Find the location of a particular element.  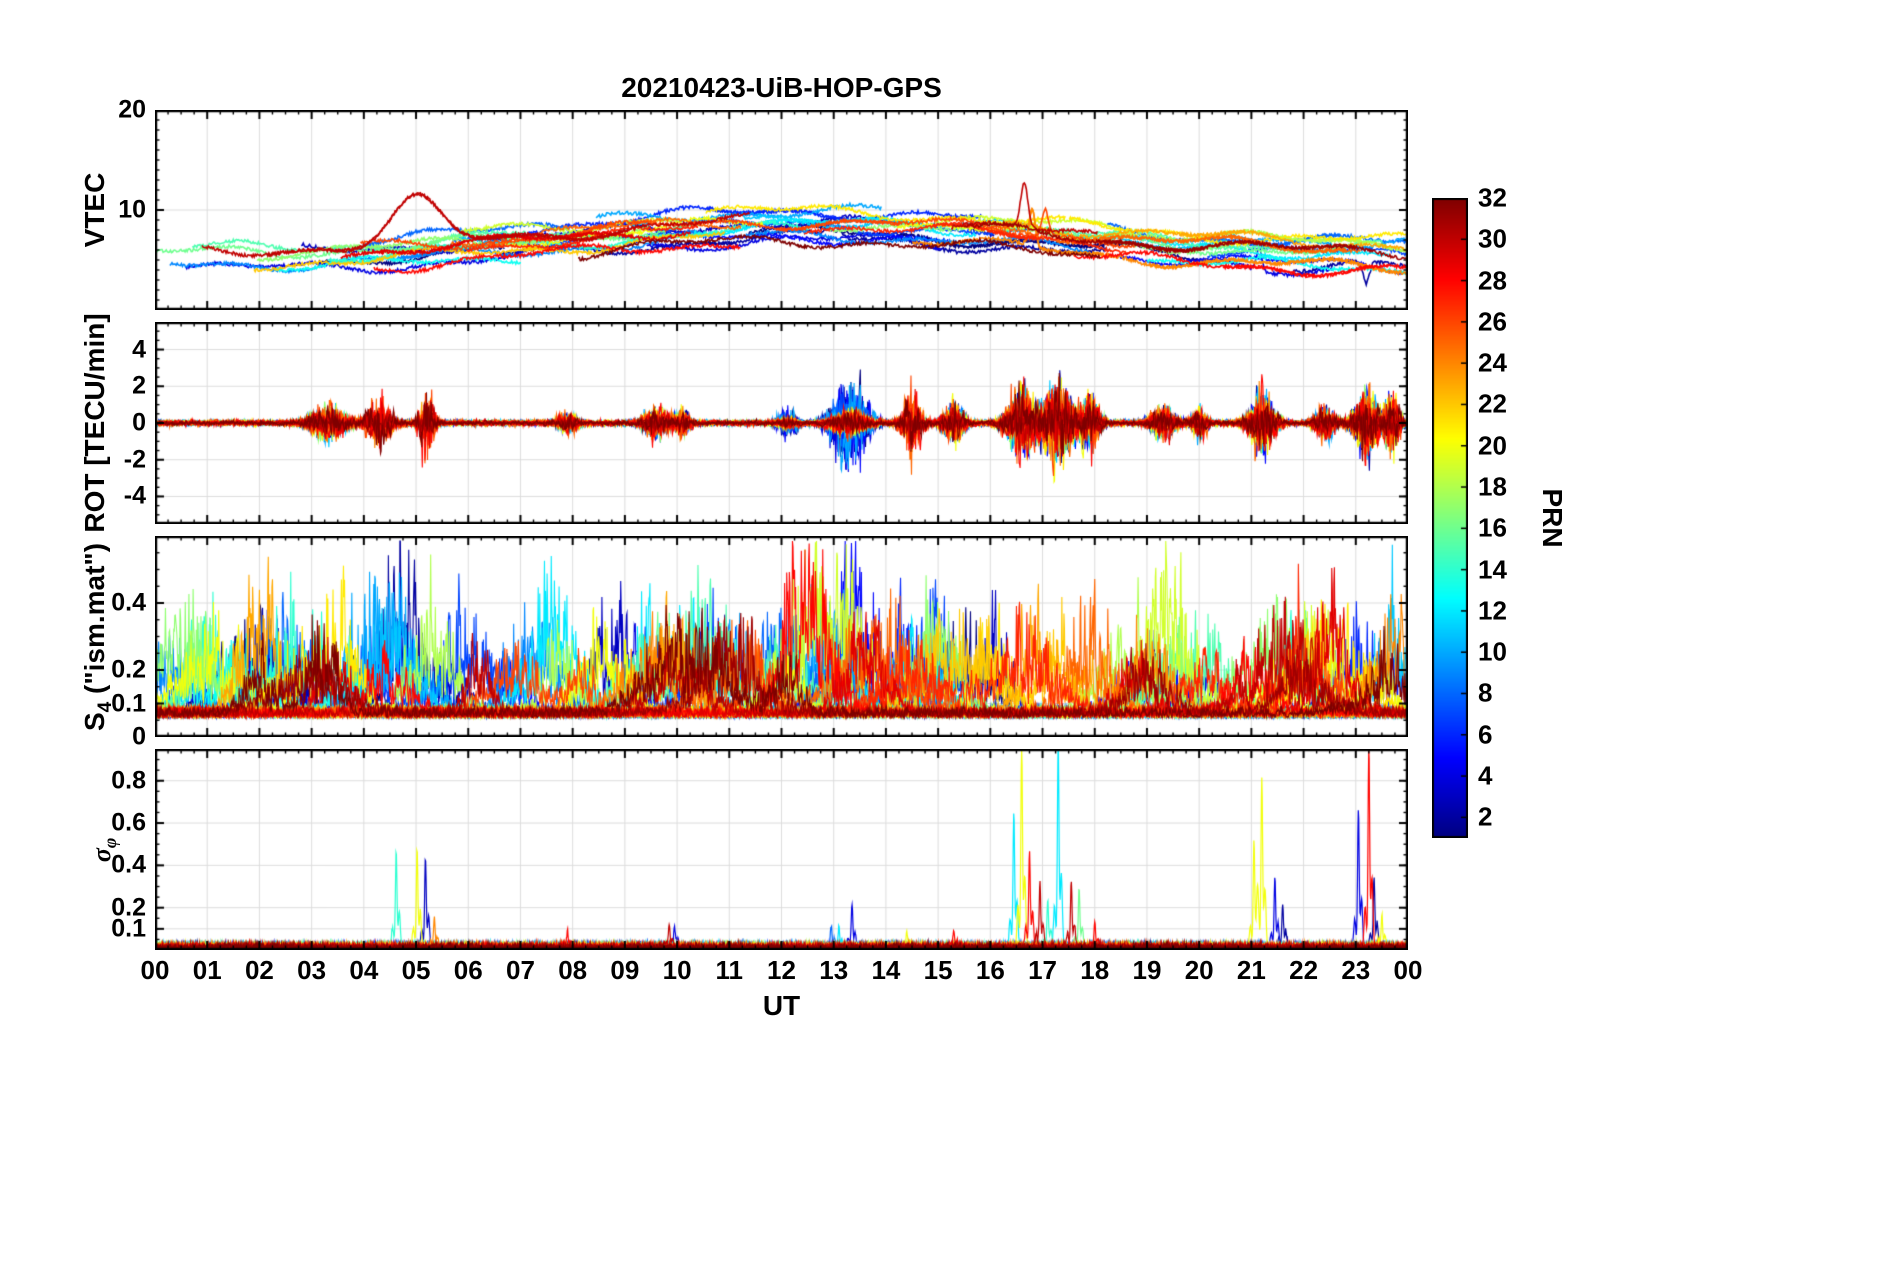

x-tick-label: 18 is located at coordinates (1095, 970).